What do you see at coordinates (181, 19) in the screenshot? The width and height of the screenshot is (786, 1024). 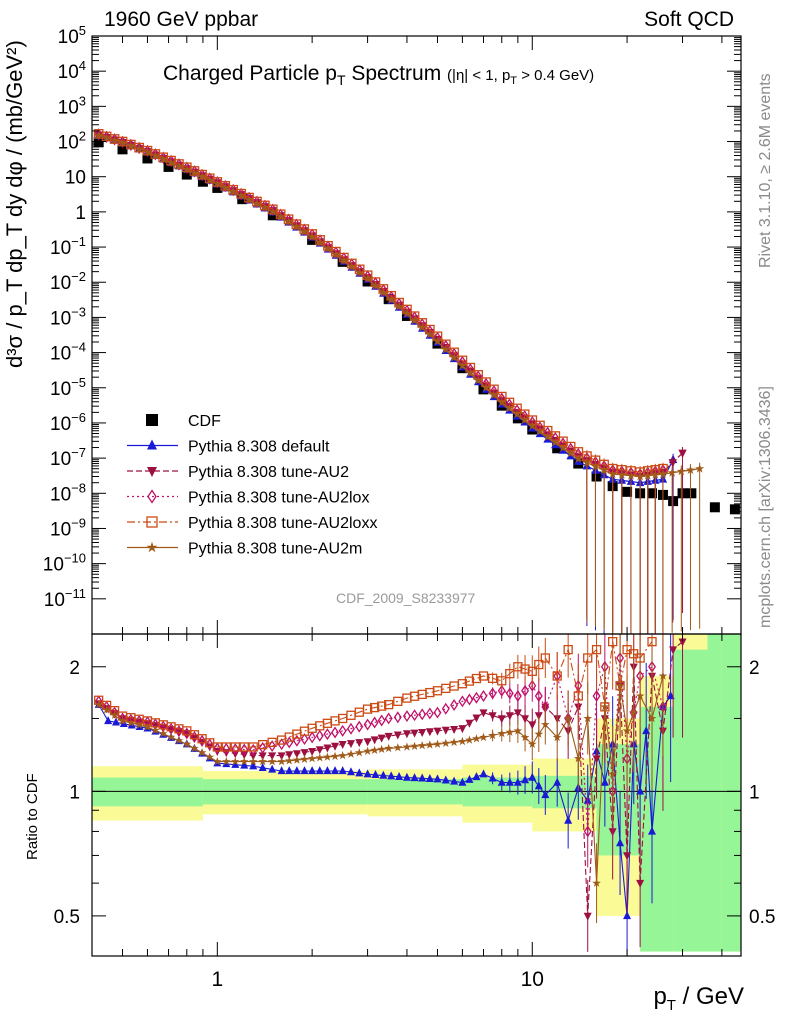 I see `header-energy: 1960 GeV ppbar` at bounding box center [181, 19].